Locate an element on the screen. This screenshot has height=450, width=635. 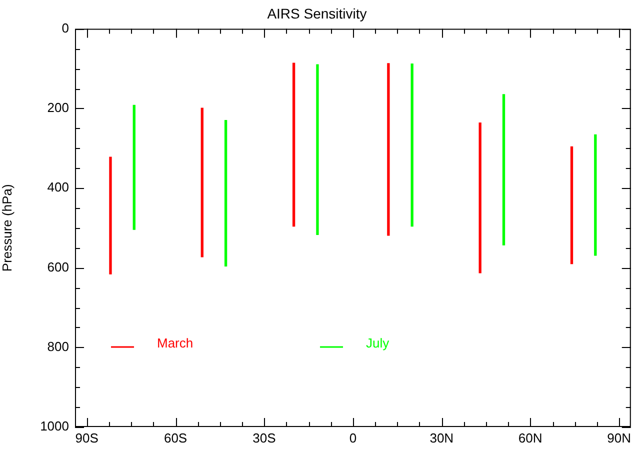
y-tick-label: 800 is located at coordinates (58, 346).